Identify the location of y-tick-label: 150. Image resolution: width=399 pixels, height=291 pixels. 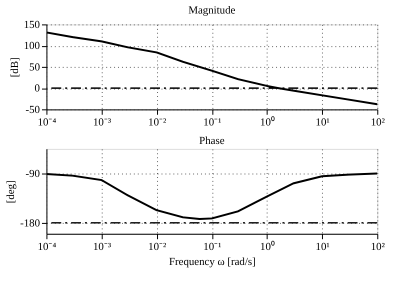
(32, 24).